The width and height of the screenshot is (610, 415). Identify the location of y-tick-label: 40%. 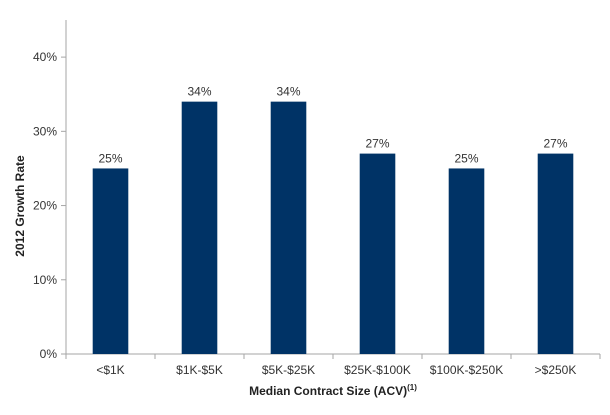
(45, 57).